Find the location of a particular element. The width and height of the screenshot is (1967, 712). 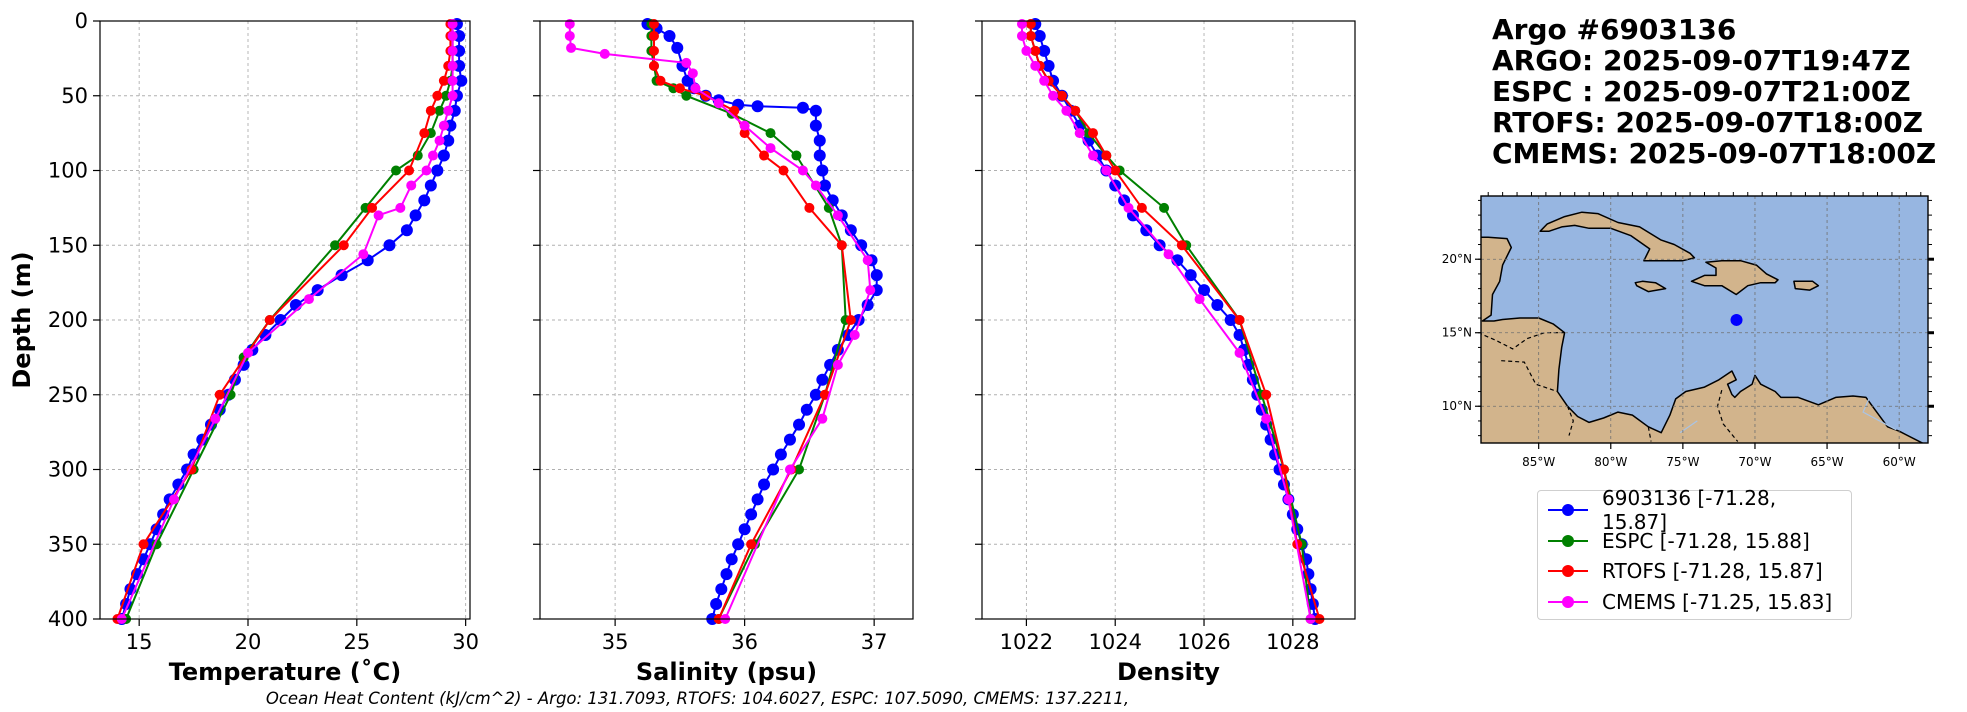

float-position-marker is located at coordinates (1736, 319).